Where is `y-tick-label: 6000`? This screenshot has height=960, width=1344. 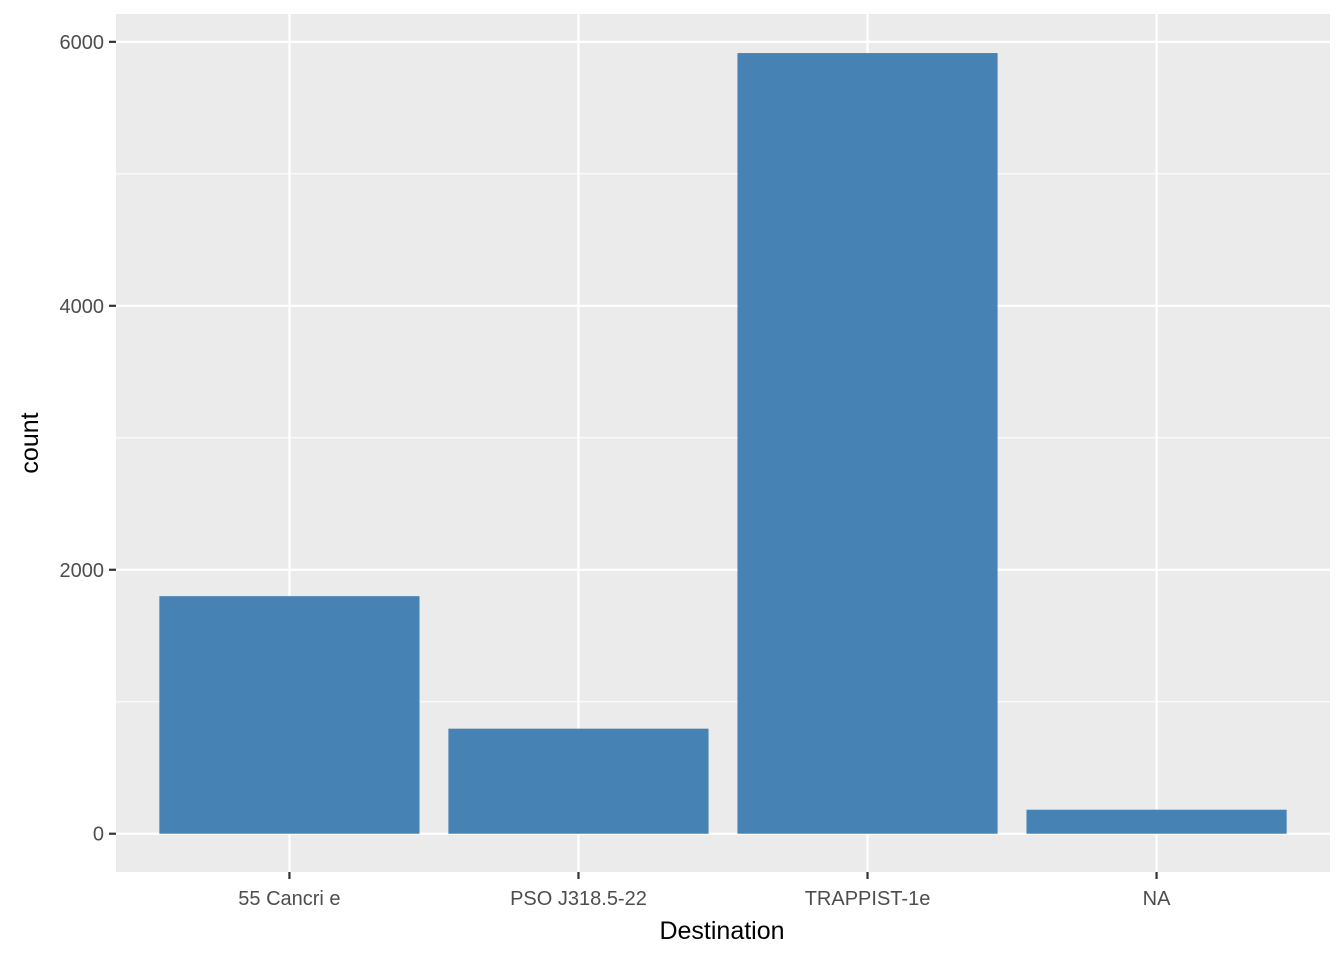 y-tick-label: 6000 is located at coordinates (82, 43).